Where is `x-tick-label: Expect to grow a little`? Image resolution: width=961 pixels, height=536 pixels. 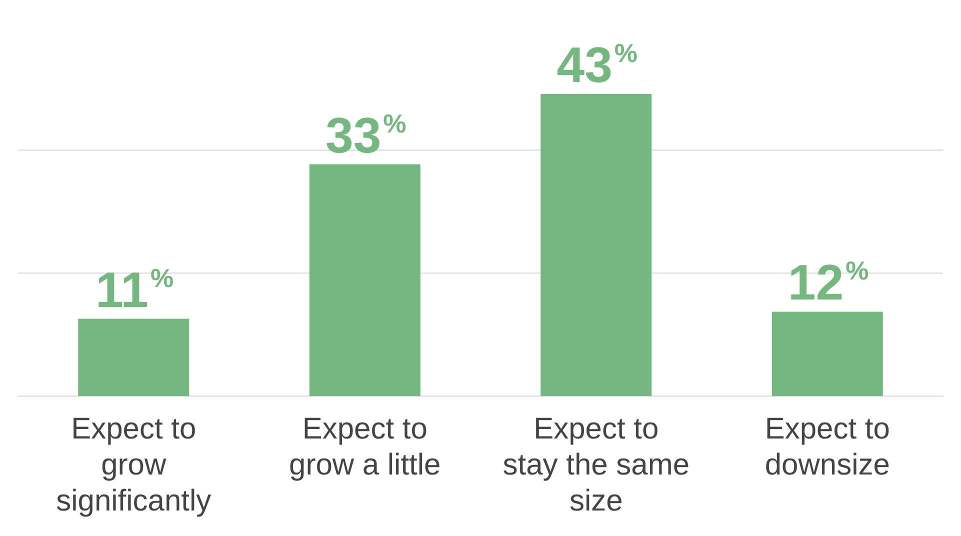 x-tick-label: Expect to grow a little is located at coordinates (365, 447).